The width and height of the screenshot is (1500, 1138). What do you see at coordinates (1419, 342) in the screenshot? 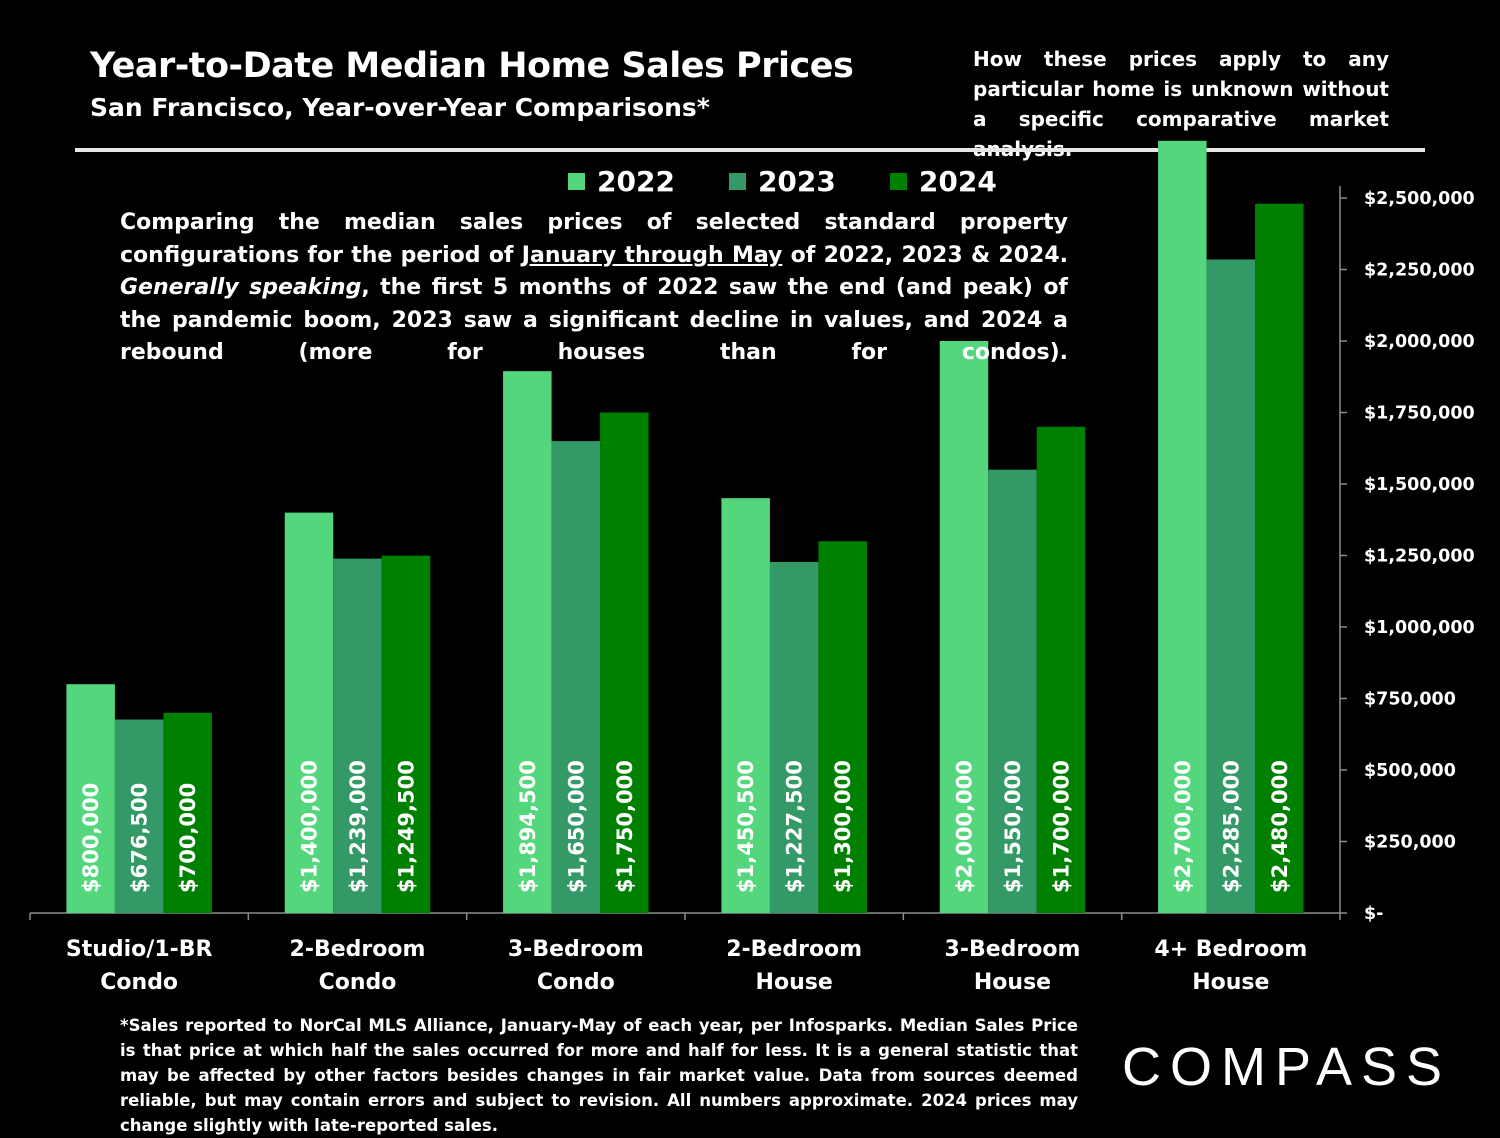
I see `y-tick-label: $2,000,000` at bounding box center [1419, 342].